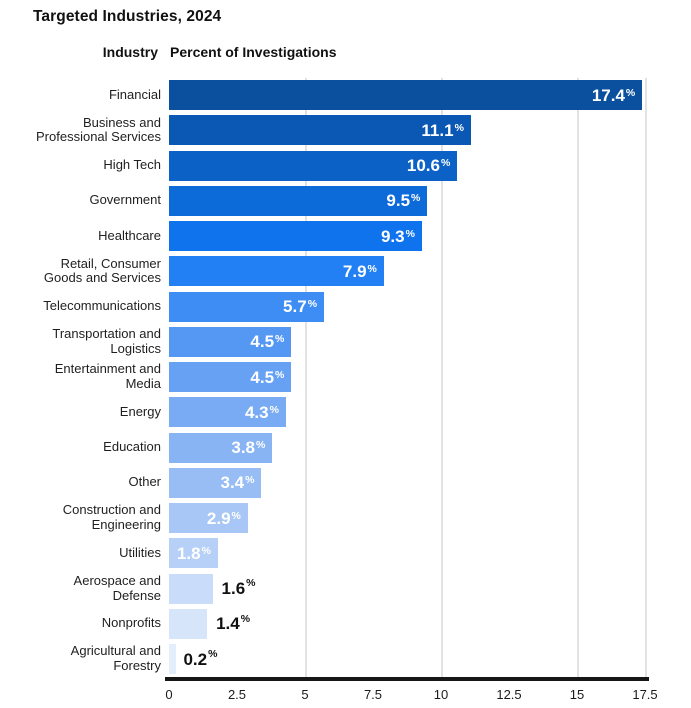 The height and width of the screenshot is (708, 691). I want to click on bar: 10.6%, so click(313, 165).